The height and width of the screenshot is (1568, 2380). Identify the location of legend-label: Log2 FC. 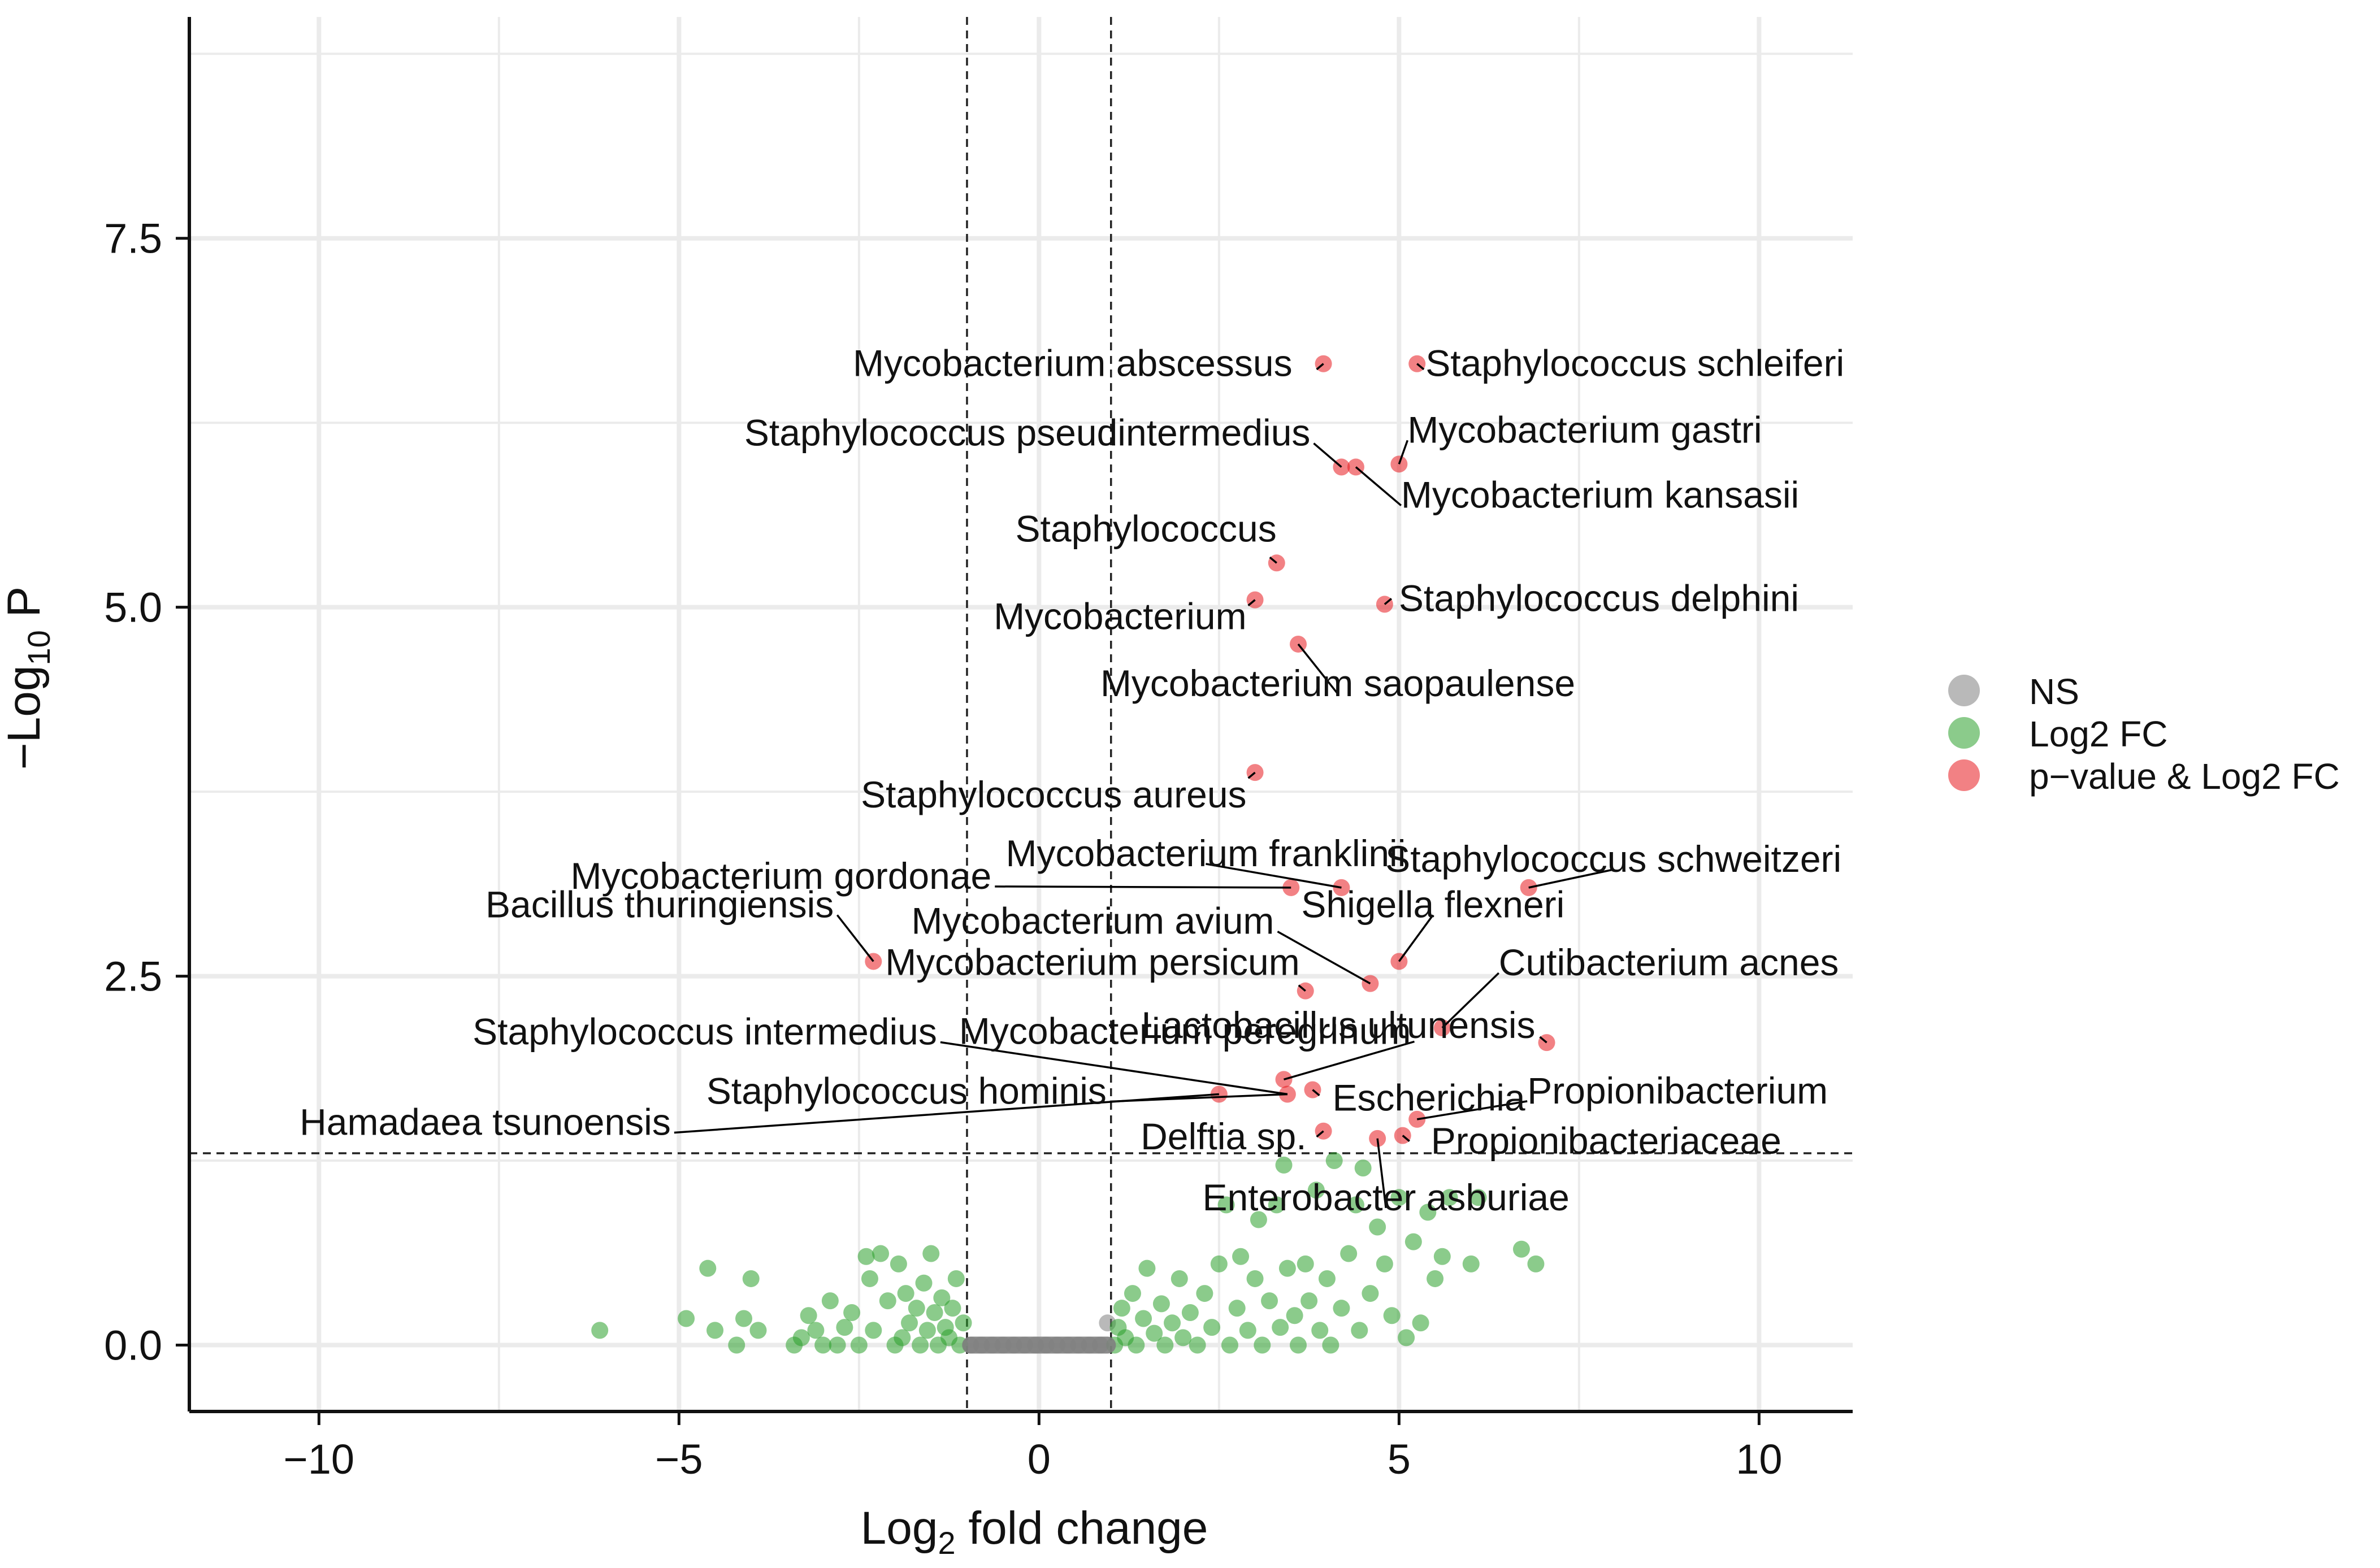
(2098, 734).